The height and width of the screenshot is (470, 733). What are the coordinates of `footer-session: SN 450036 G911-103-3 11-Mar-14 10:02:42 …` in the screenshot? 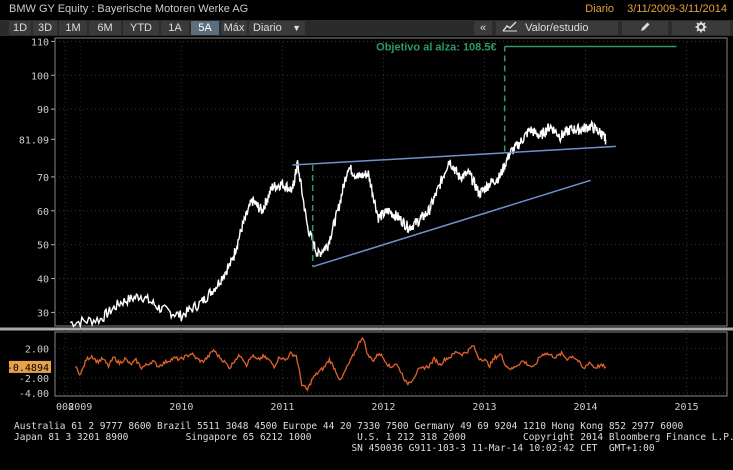 It's located at (334, 448).